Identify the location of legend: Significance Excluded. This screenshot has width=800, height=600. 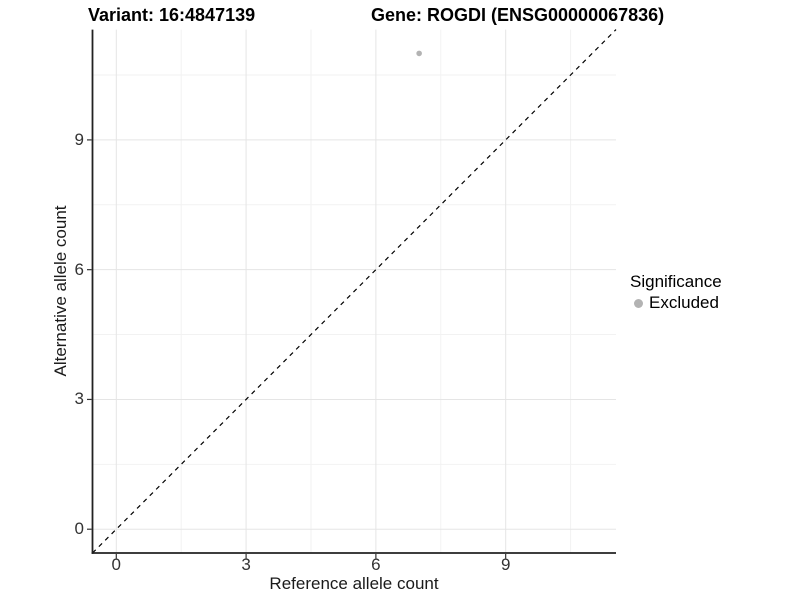
(676, 292).